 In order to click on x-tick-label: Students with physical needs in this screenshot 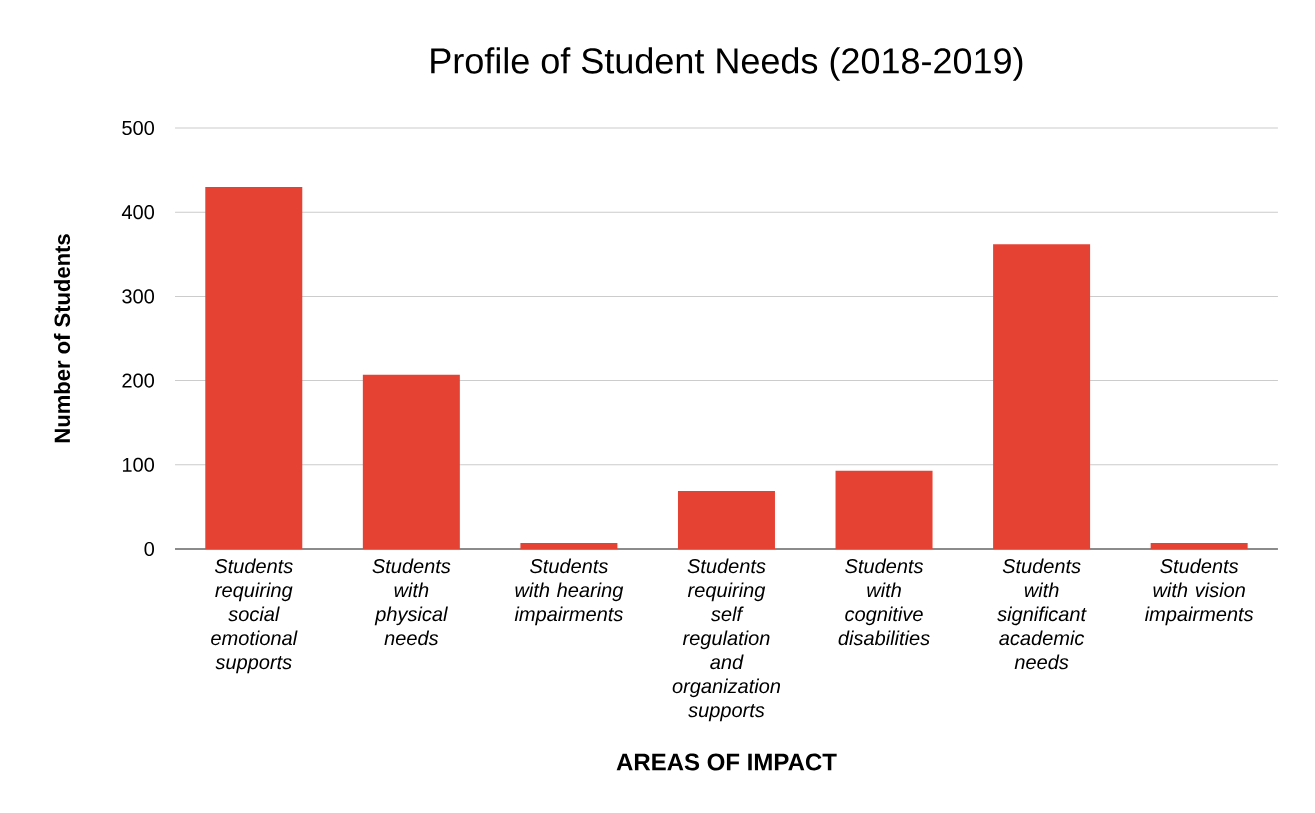, I will do `click(411, 602)`.